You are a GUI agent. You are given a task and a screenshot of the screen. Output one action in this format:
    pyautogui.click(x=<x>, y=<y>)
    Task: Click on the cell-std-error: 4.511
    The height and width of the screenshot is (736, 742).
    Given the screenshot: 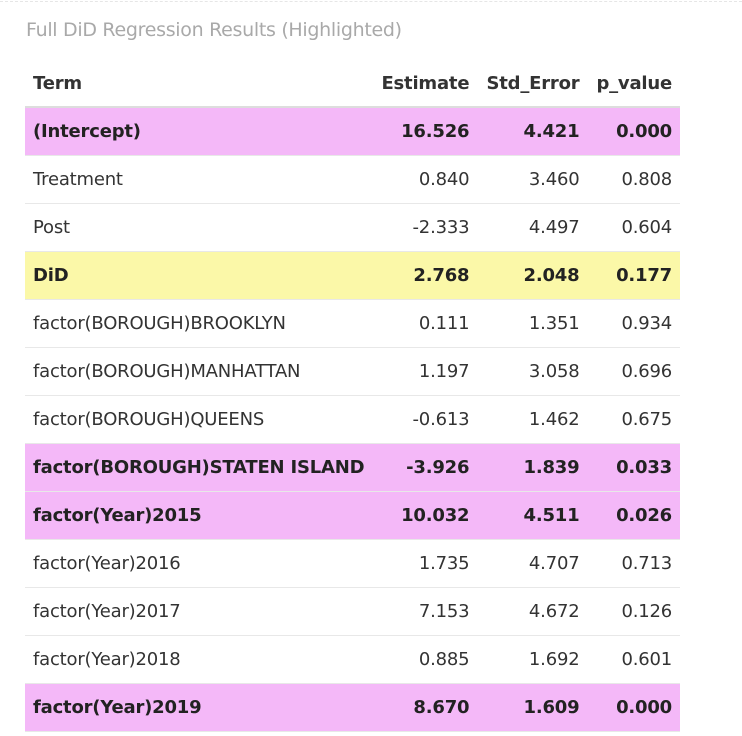 What is the action you would take?
    pyautogui.click(x=532, y=515)
    